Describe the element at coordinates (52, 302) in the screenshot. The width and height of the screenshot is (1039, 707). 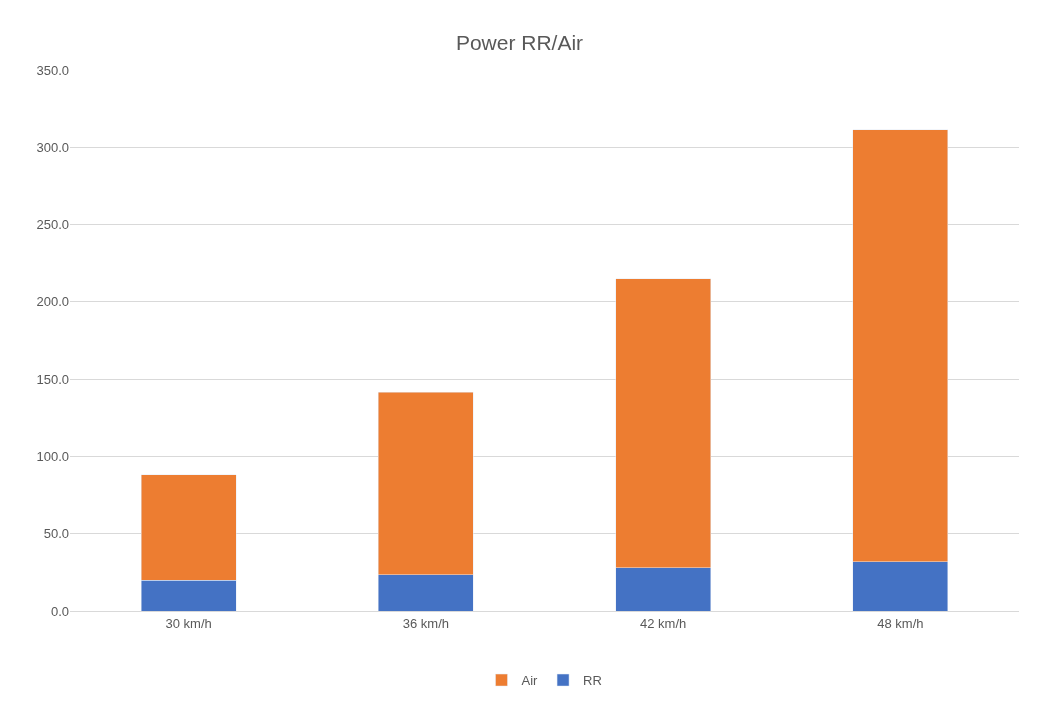
I see `y-tick-label: 200.0` at that location.